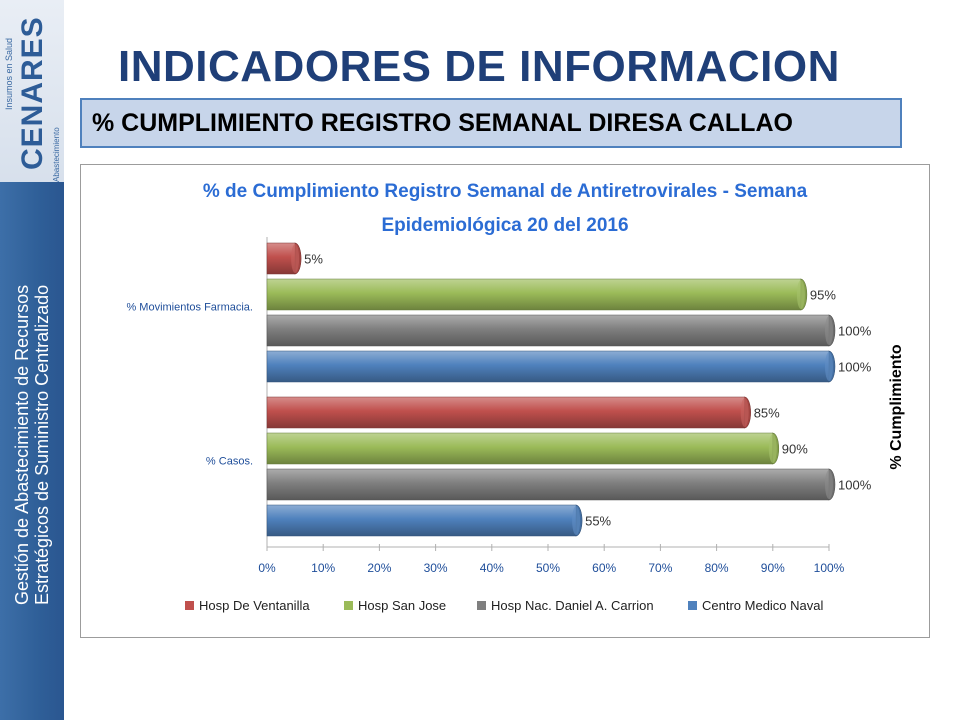 The width and height of the screenshot is (960, 720). What do you see at coordinates (56, 154) in the screenshot?
I see `logo-bottom-text: Abastecimiento` at bounding box center [56, 154].